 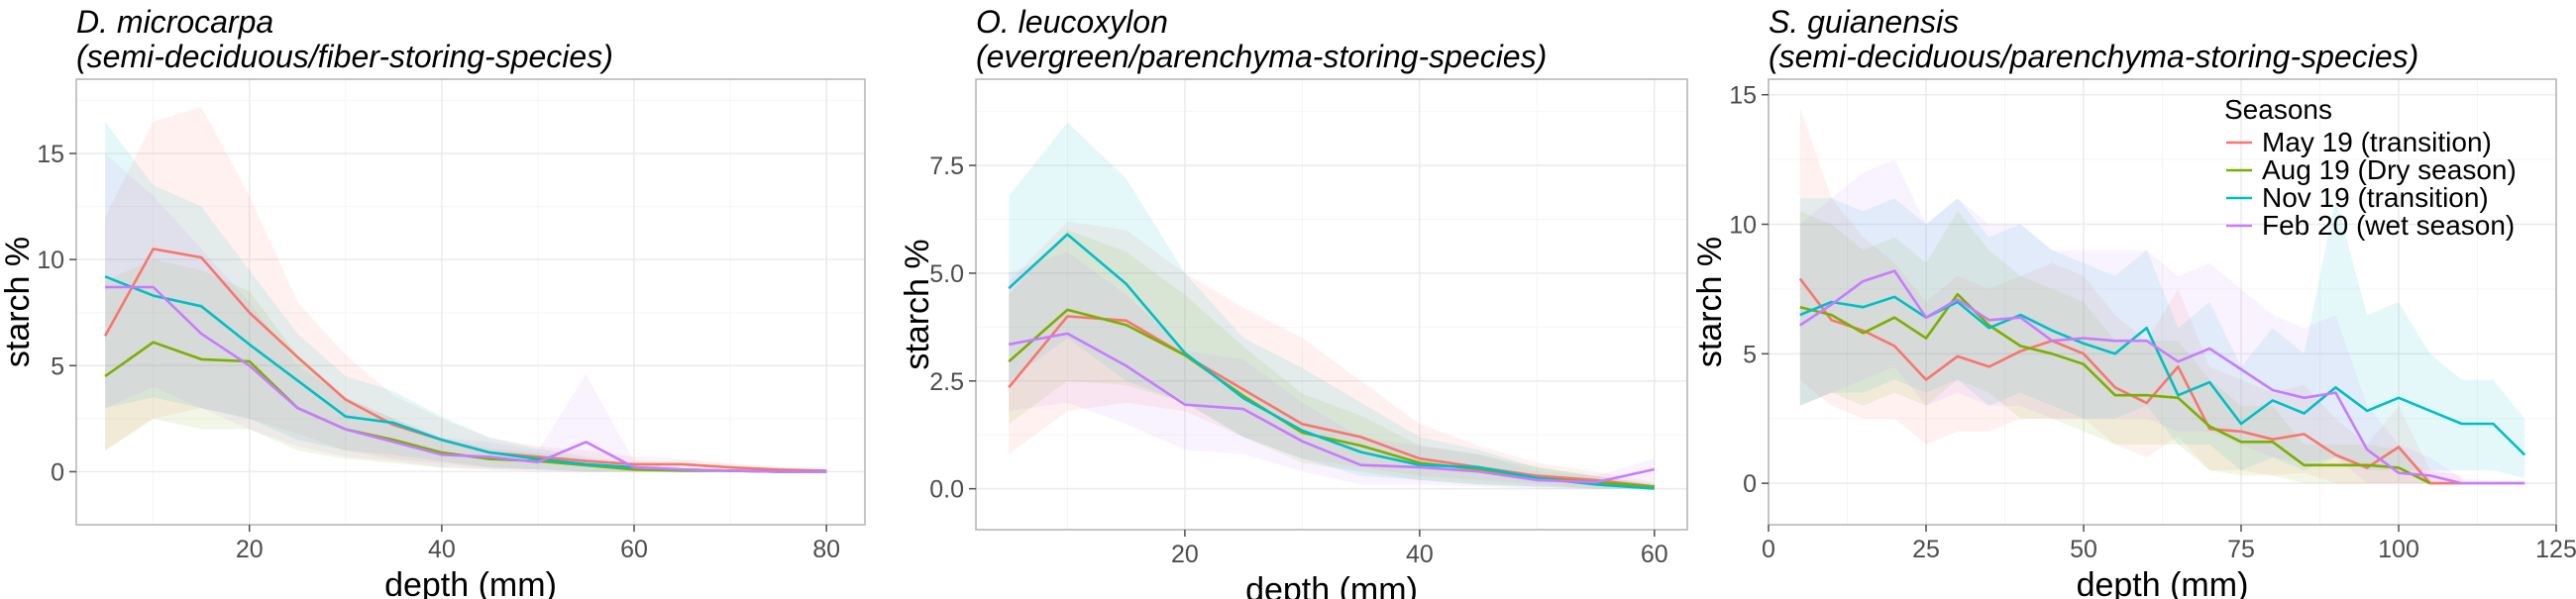 What do you see at coordinates (344, 56) in the screenshot?
I see `panel-subtitle: (semi-deciduous/fiber-storing-species)` at bounding box center [344, 56].